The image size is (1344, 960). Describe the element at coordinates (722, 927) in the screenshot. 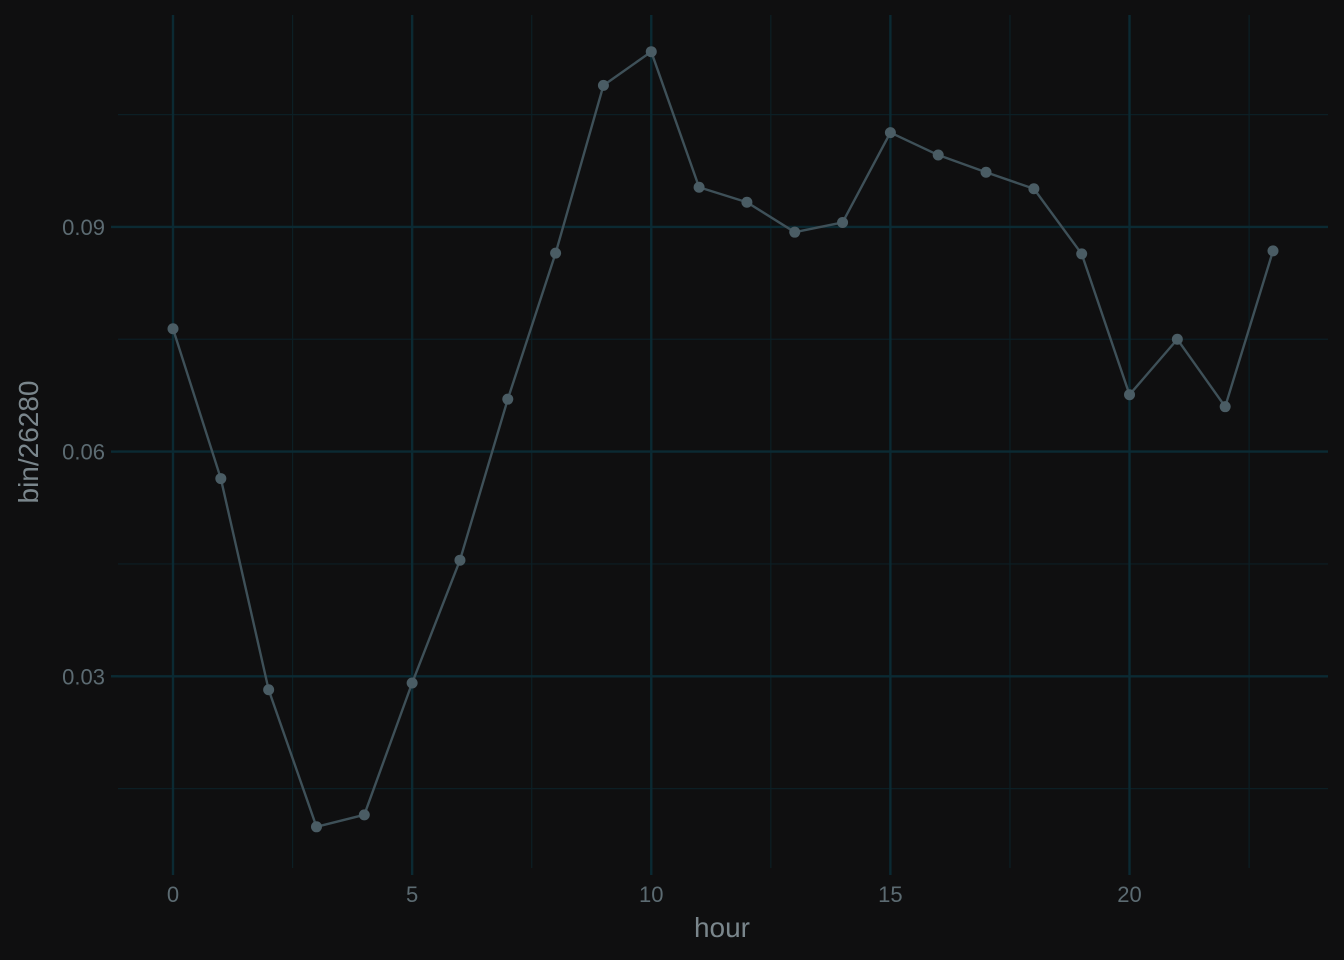

I see `x-axis-title: hour` at that location.